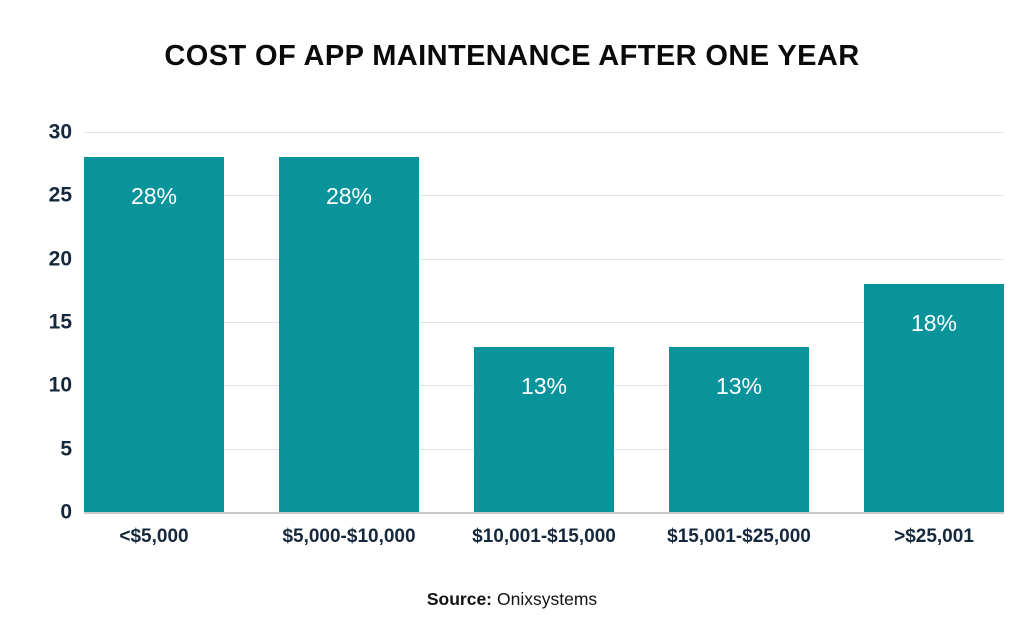 This screenshot has width=1024, height=642. What do you see at coordinates (60, 132) in the screenshot?
I see `y-tick-label: 30` at bounding box center [60, 132].